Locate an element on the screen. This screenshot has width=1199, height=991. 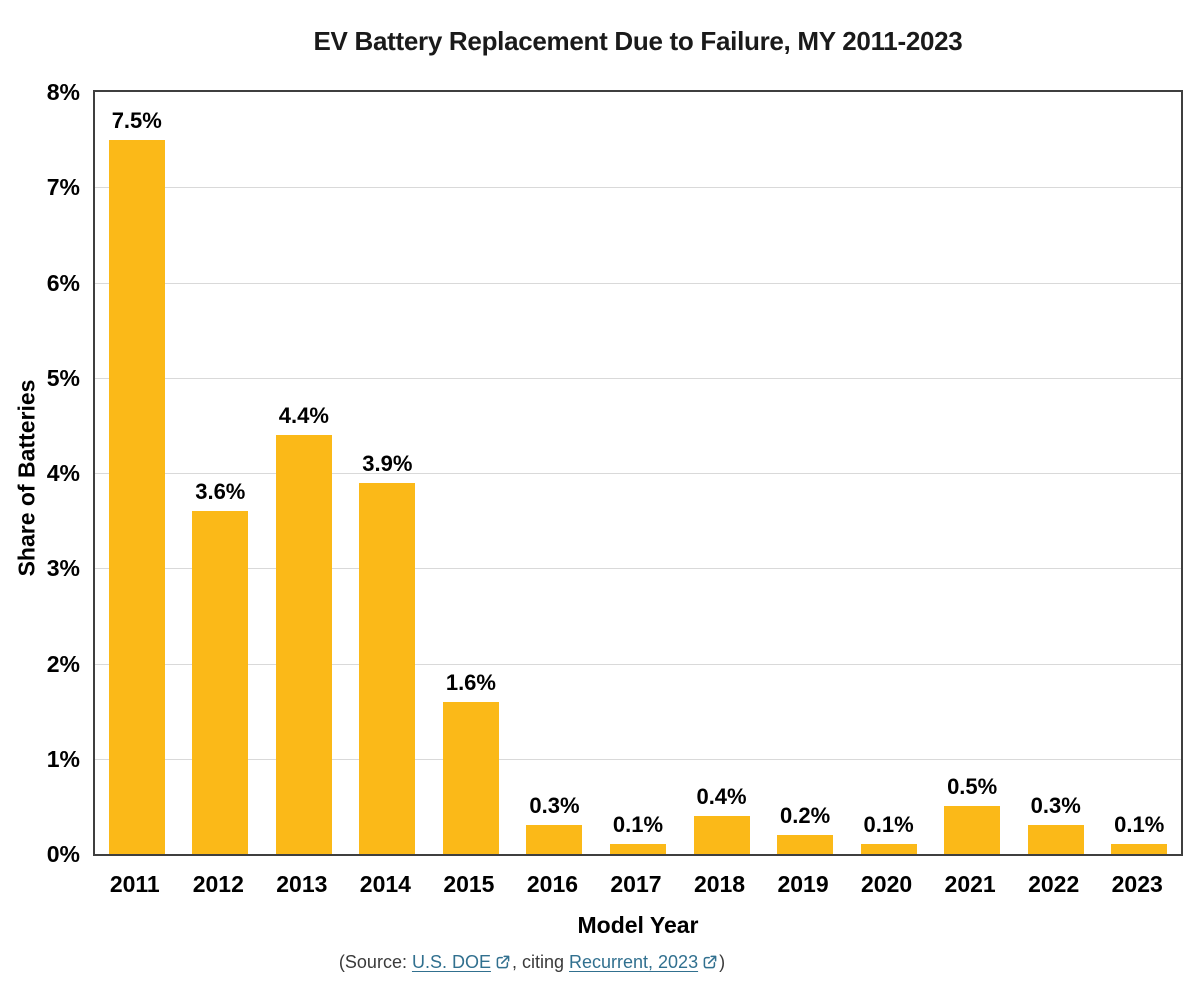
x-tick-label-2011: 2011 is located at coordinates (134, 884).